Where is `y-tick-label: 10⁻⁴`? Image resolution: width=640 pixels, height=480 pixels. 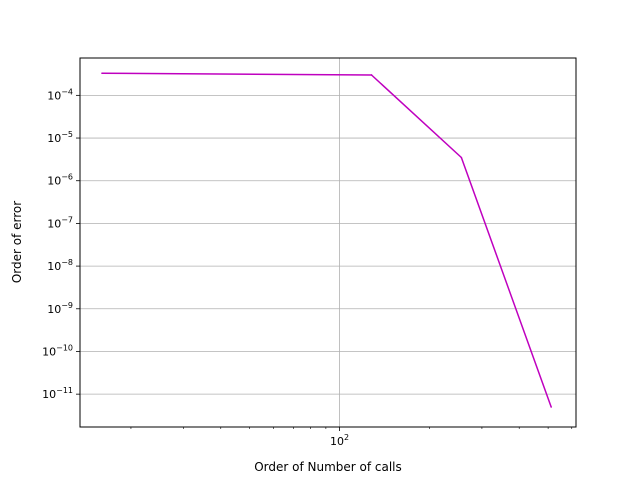
y-tick-label: 10⁻⁴ is located at coordinates (60, 94).